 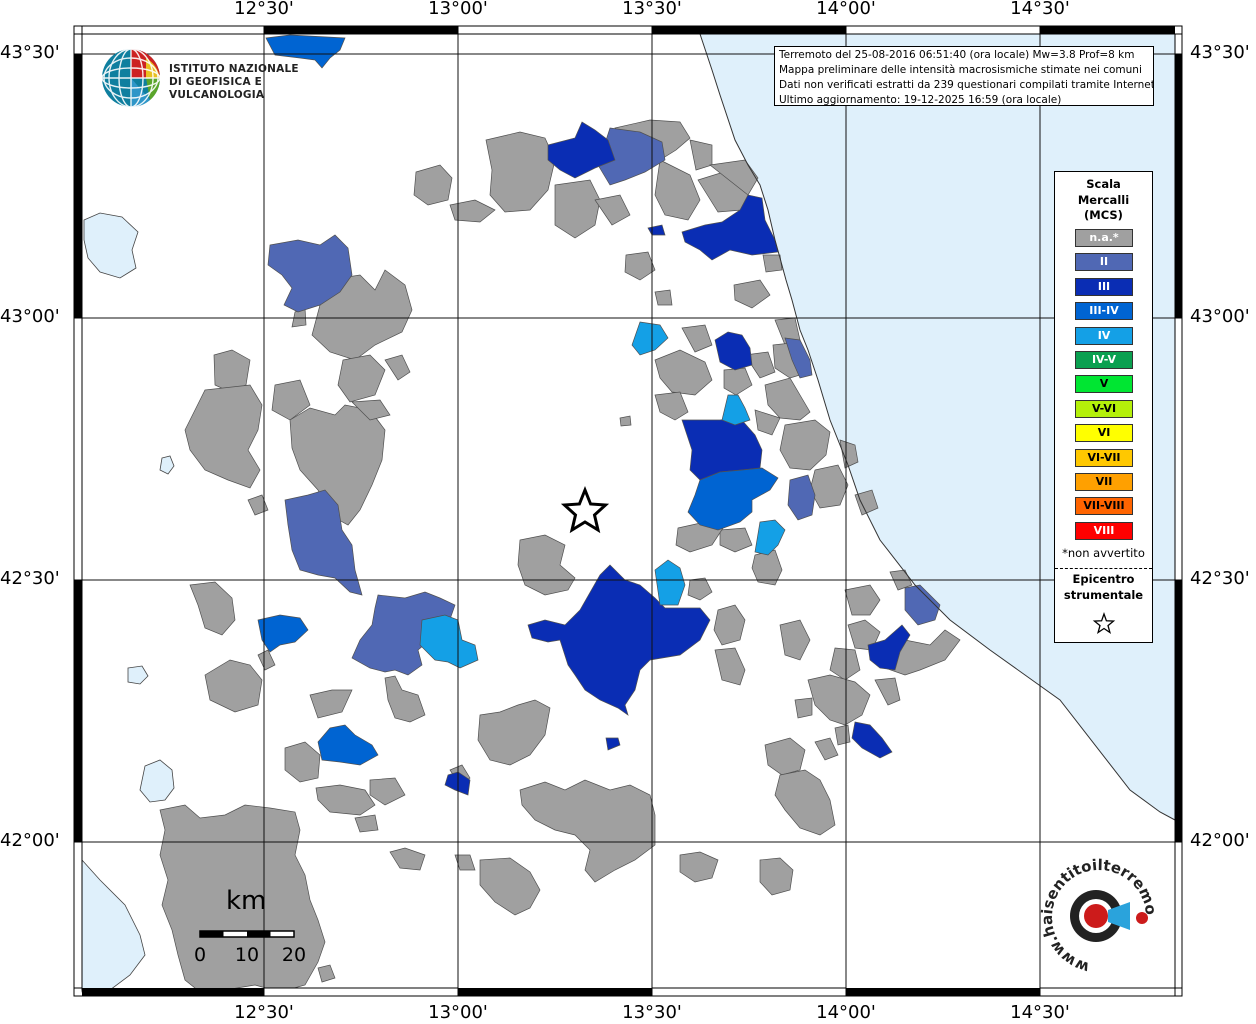 I want to click on legend-epicenter-line: Epicentro, so click(x=1103, y=579).